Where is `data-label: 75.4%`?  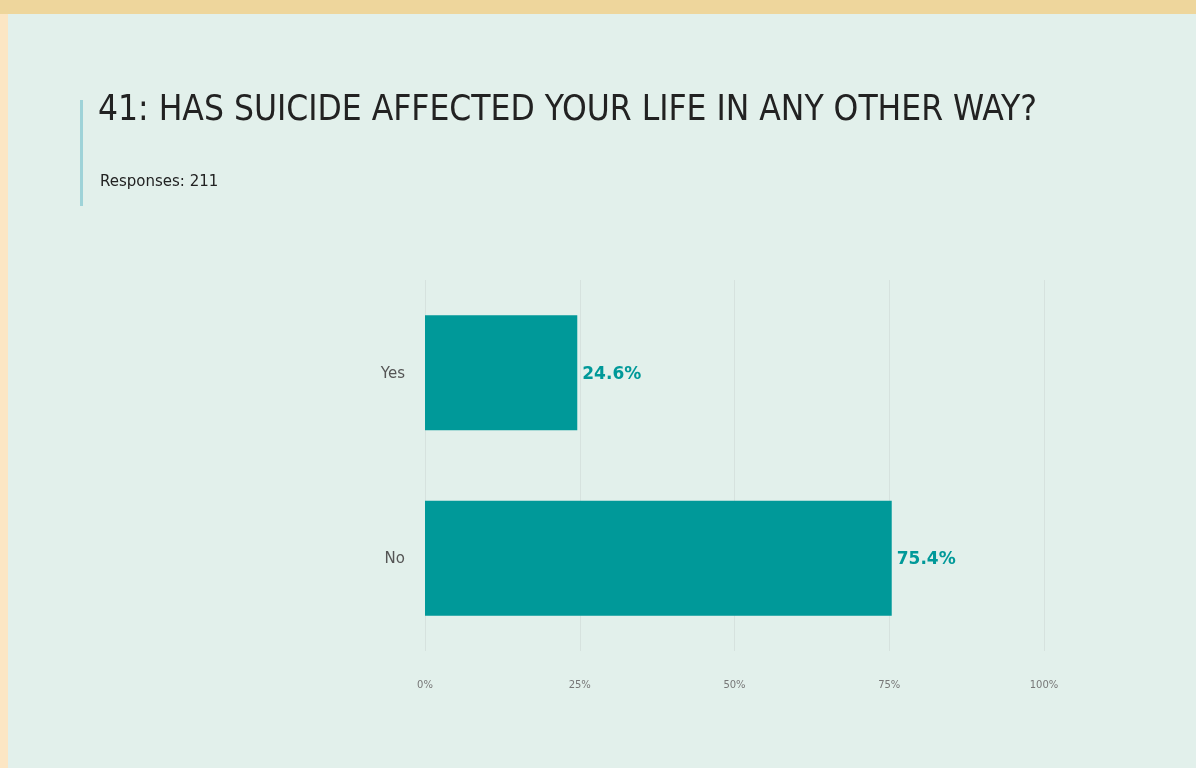
data-label: 75.4% is located at coordinates (926, 558).